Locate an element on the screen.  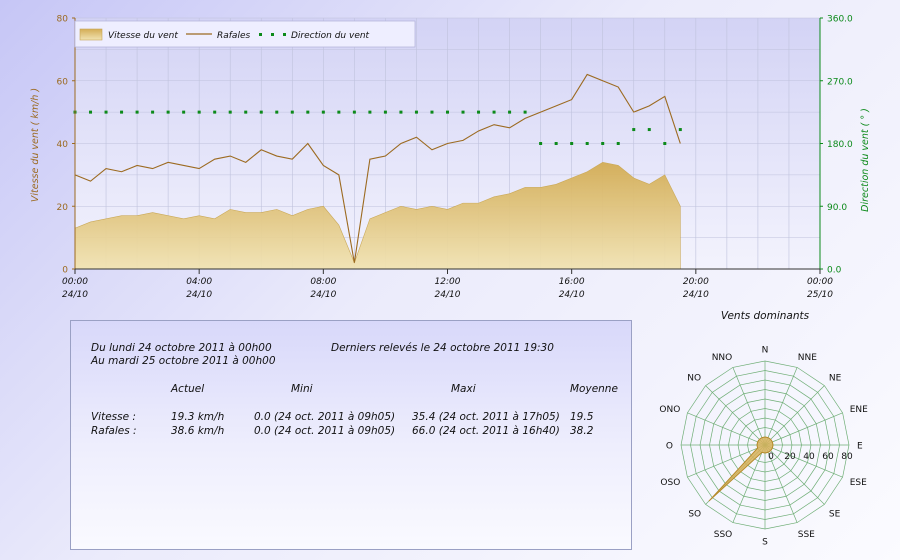
rose-direction-label: NO is located at coordinates (694, 379).